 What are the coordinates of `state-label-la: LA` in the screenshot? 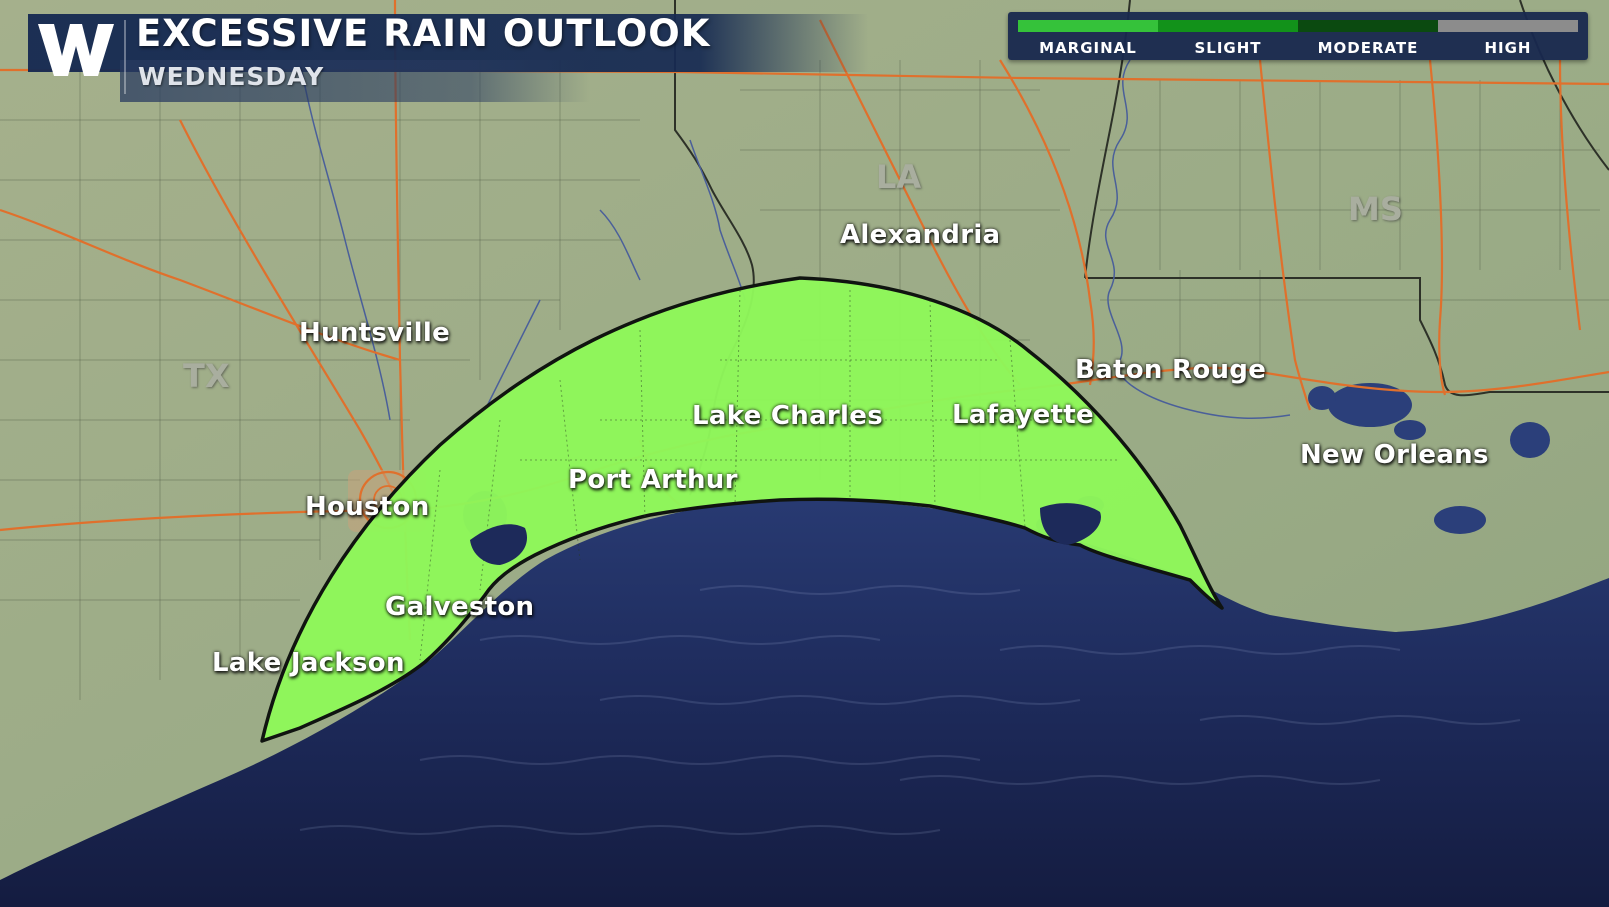 It's located at (899, 177).